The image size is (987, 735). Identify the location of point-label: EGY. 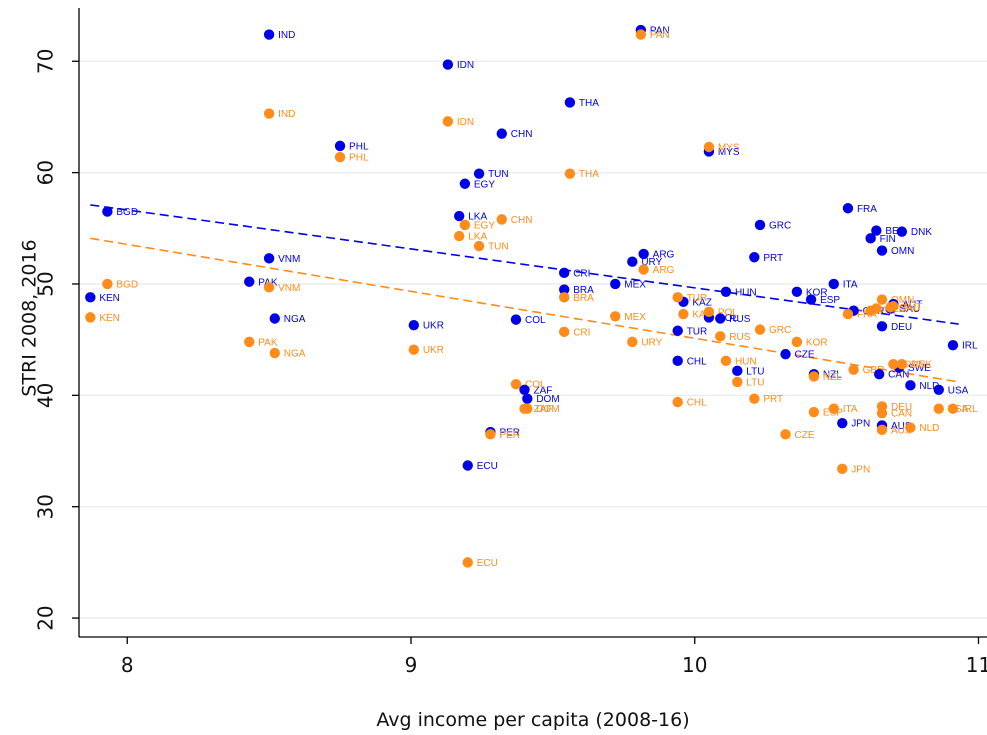
(484, 225).